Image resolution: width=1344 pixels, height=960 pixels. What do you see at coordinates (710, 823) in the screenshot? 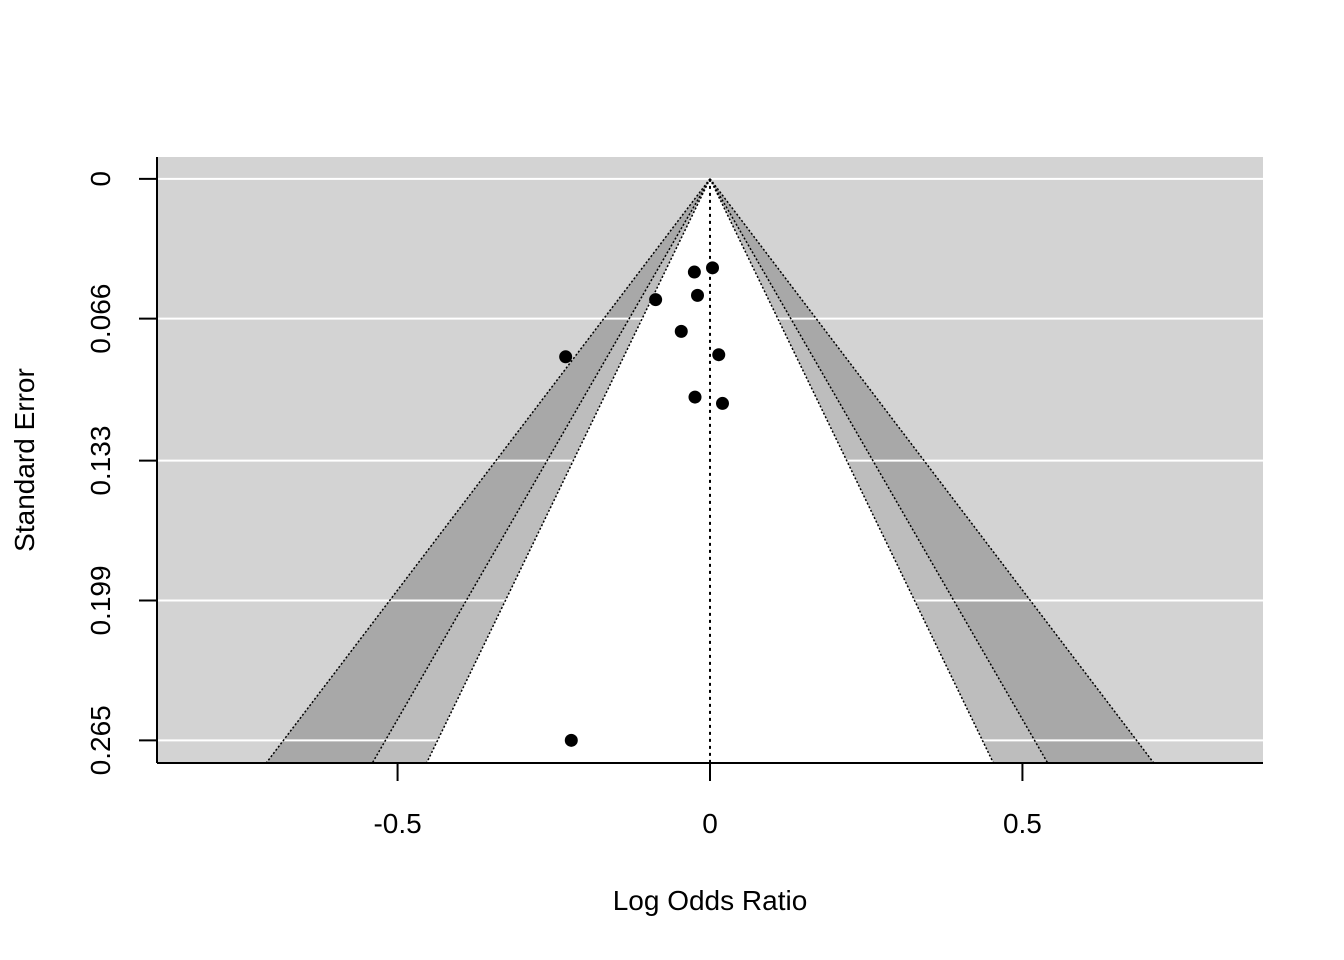
I see `x-tick-label: 0` at bounding box center [710, 823].